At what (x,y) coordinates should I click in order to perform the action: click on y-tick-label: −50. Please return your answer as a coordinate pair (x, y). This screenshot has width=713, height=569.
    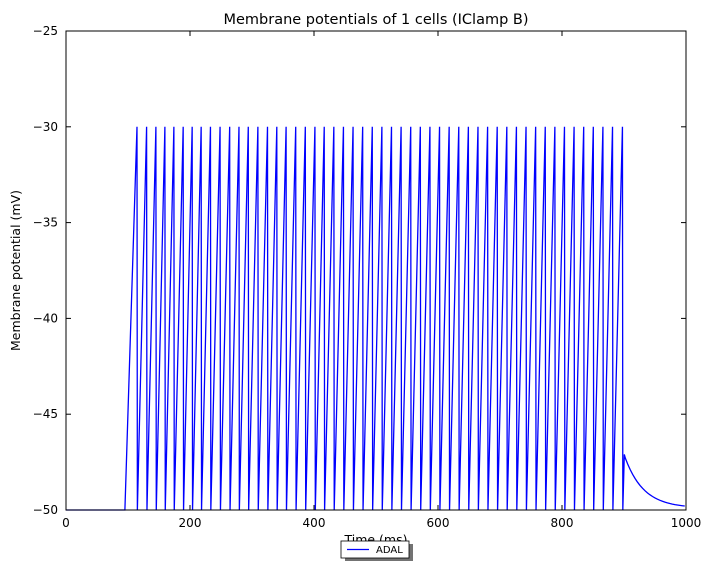
    Looking at the image, I should click on (45, 510).